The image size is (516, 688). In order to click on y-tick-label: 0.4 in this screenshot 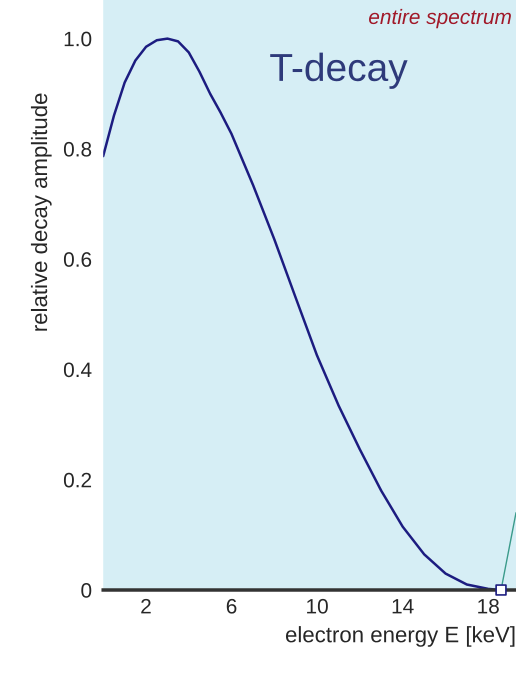, I will do `click(78, 370)`.